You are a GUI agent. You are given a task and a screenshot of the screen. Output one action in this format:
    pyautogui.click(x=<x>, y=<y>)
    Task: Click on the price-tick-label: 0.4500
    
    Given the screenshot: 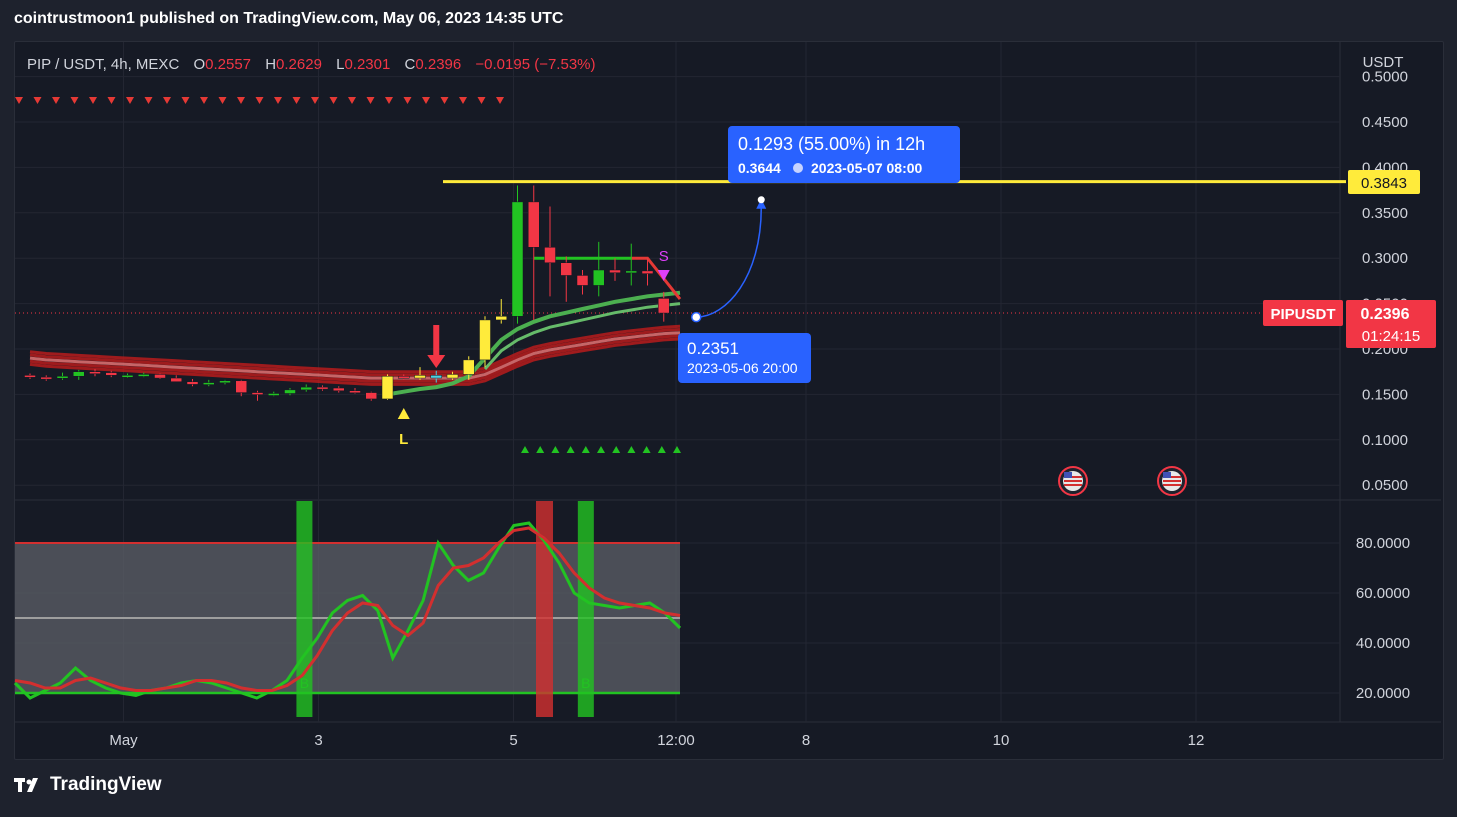 What is the action you would take?
    pyautogui.click(x=1385, y=122)
    